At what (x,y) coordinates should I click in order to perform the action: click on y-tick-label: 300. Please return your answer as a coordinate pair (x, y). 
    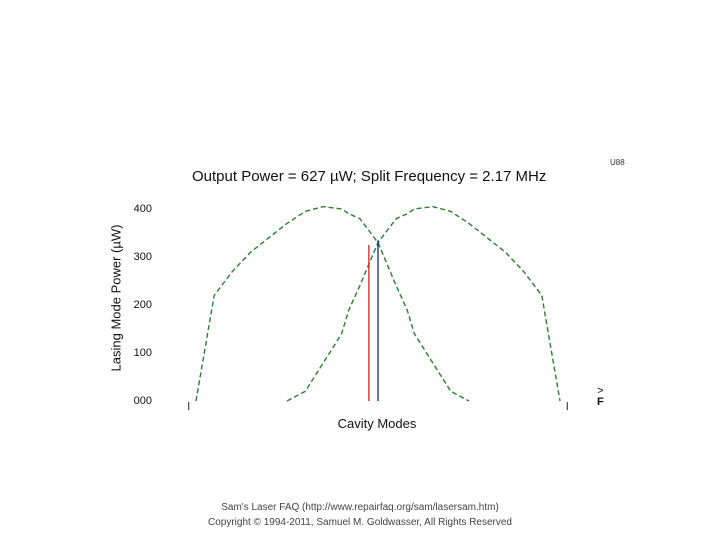
    Looking at the image, I should click on (142, 257).